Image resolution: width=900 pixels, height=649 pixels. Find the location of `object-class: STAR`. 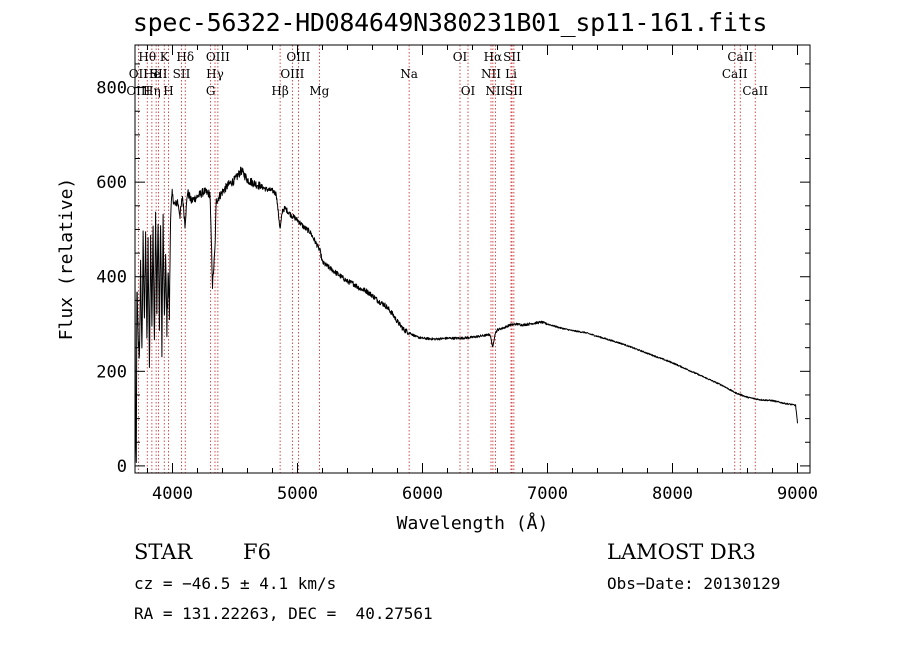

object-class: STAR is located at coordinates (163, 552).